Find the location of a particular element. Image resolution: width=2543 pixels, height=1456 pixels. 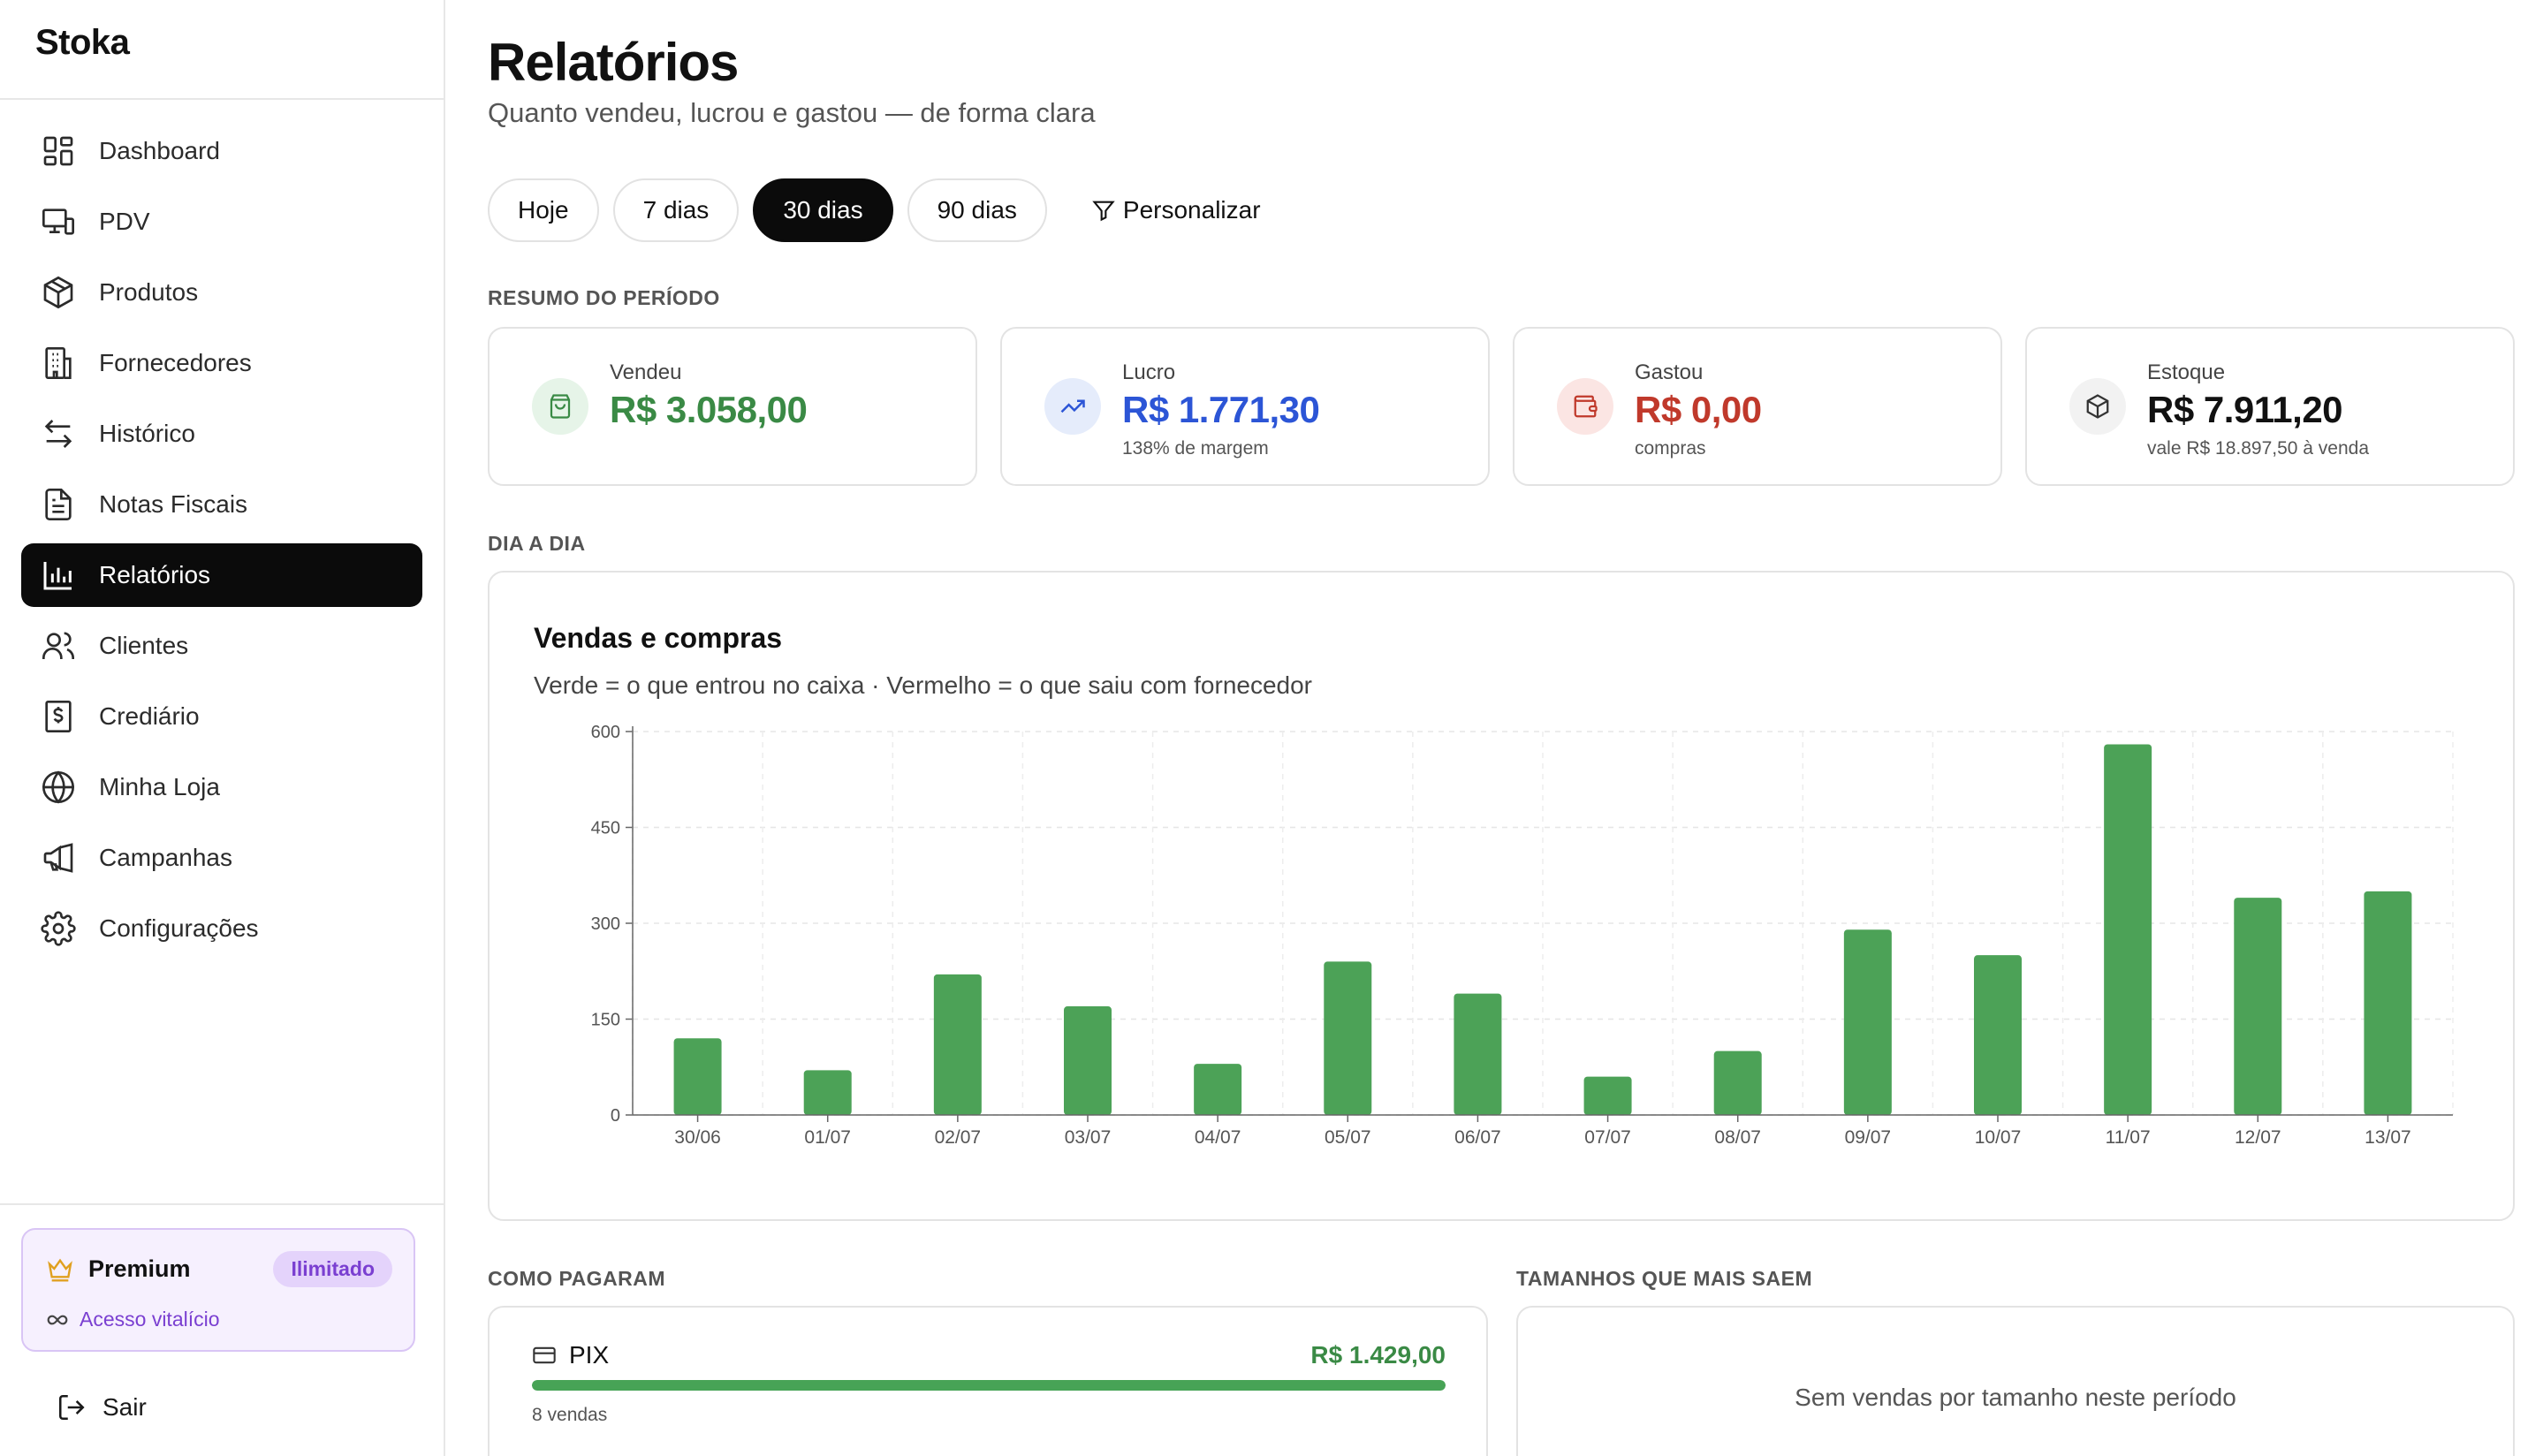

sidebar-item-notas-fiscais: Notas Fiscais is located at coordinates (221, 504).